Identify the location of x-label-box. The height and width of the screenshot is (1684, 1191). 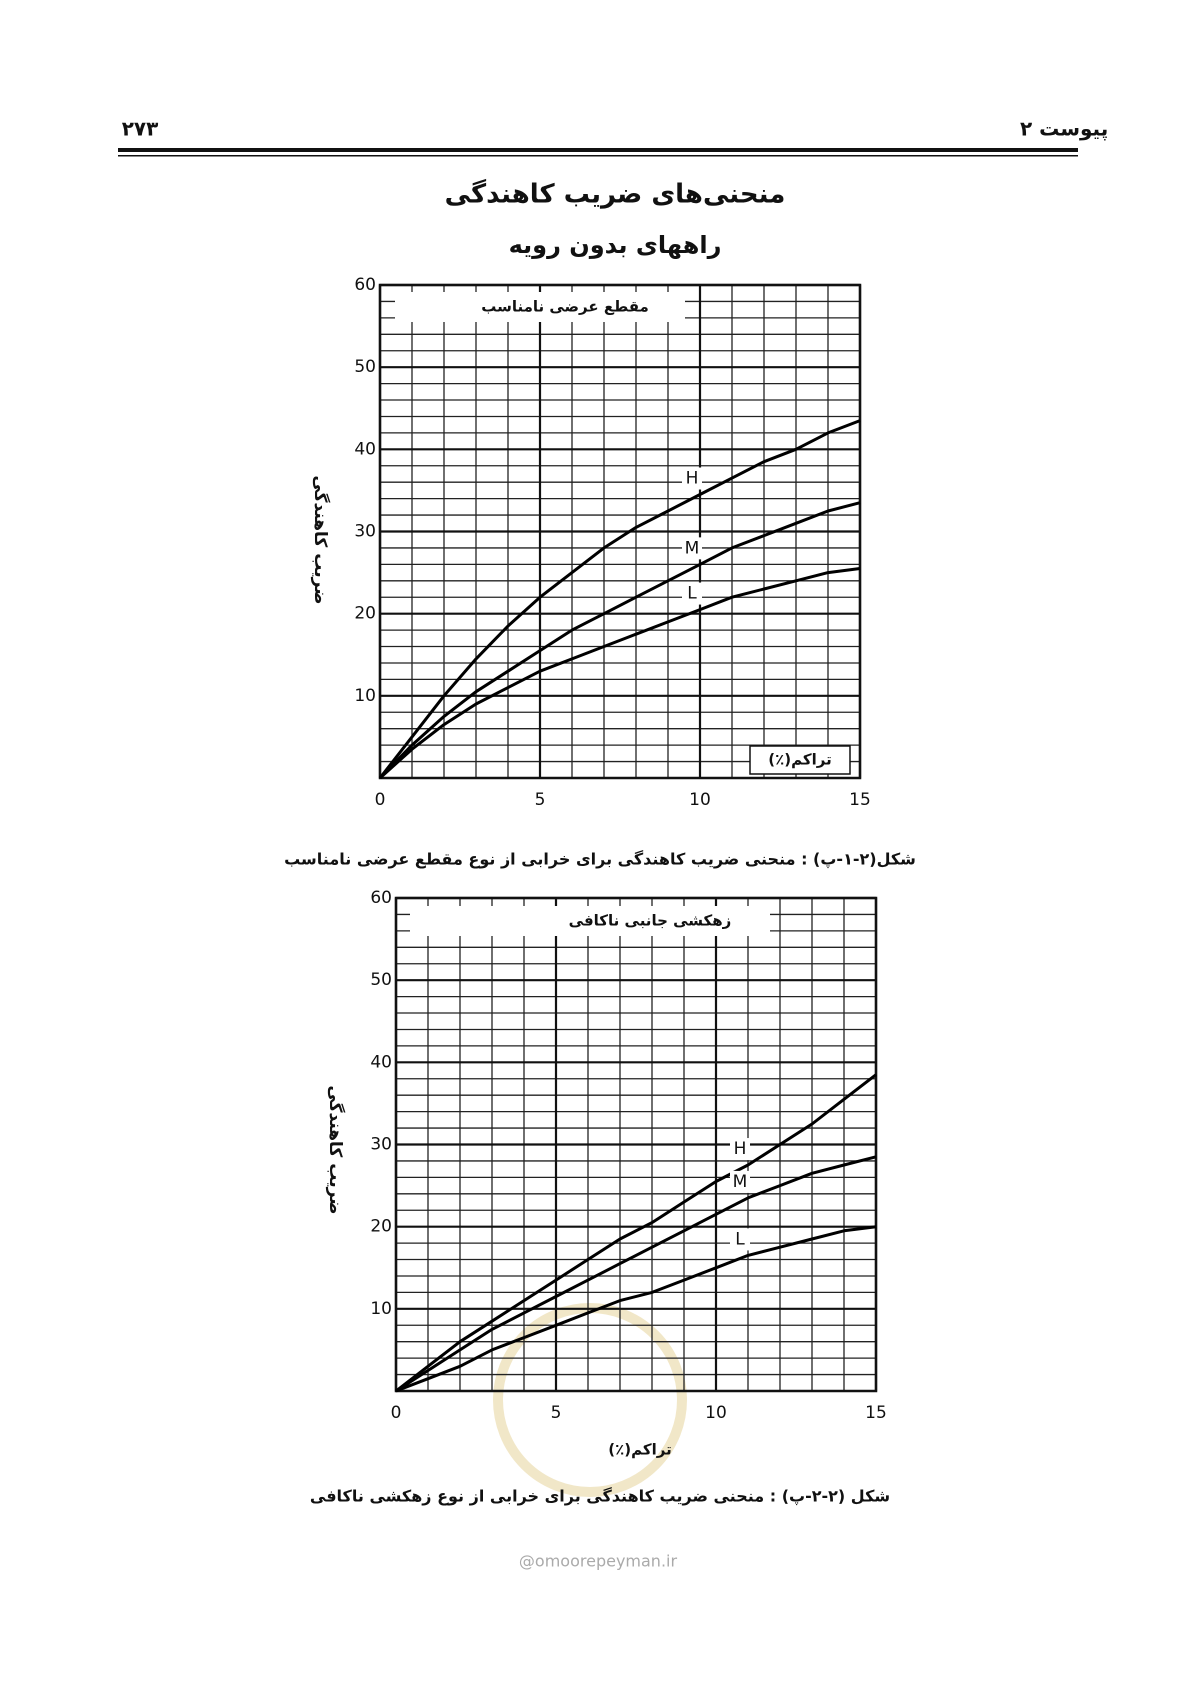
(800, 760).